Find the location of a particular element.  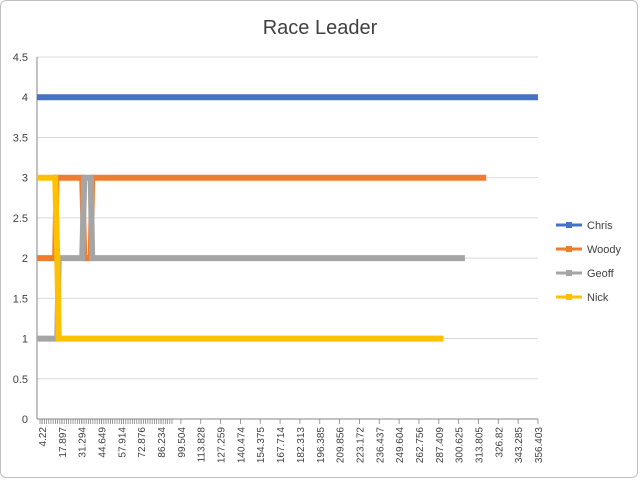

x-tick-label: 140.474 is located at coordinates (241, 445).